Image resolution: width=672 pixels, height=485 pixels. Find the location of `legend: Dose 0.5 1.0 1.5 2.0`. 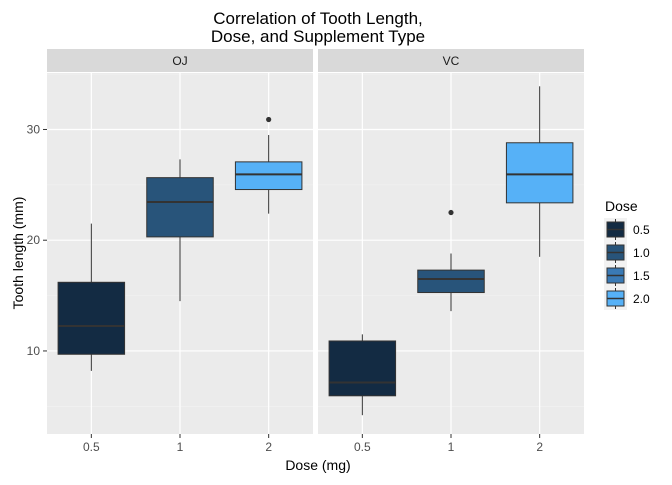

legend: Dose 0.5 1.0 1.5 2.0 is located at coordinates (627, 254).